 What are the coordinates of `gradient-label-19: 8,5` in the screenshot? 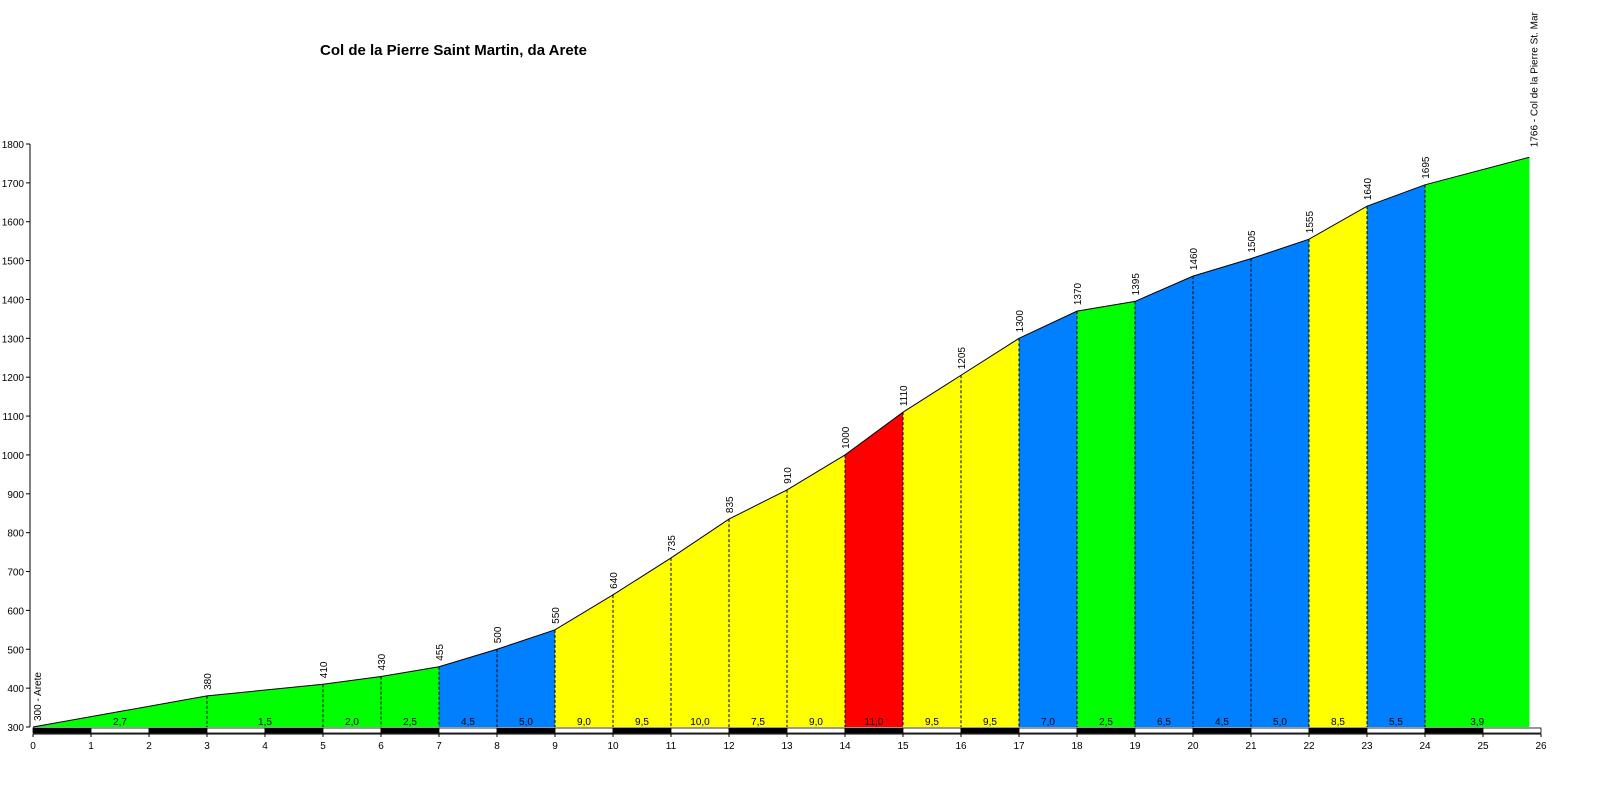 It's located at (1338, 722).